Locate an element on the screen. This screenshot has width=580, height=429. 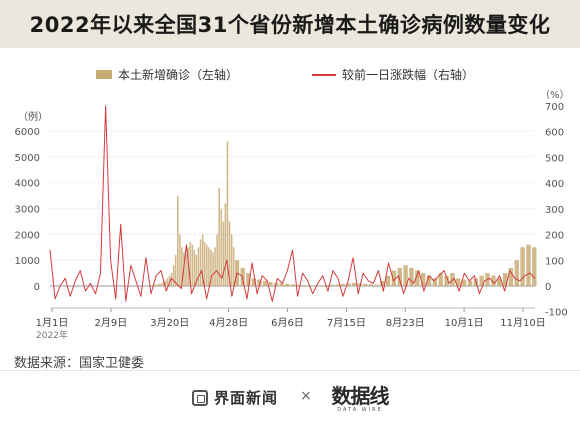
left-tick-label: 6000 is located at coordinates (27, 132).